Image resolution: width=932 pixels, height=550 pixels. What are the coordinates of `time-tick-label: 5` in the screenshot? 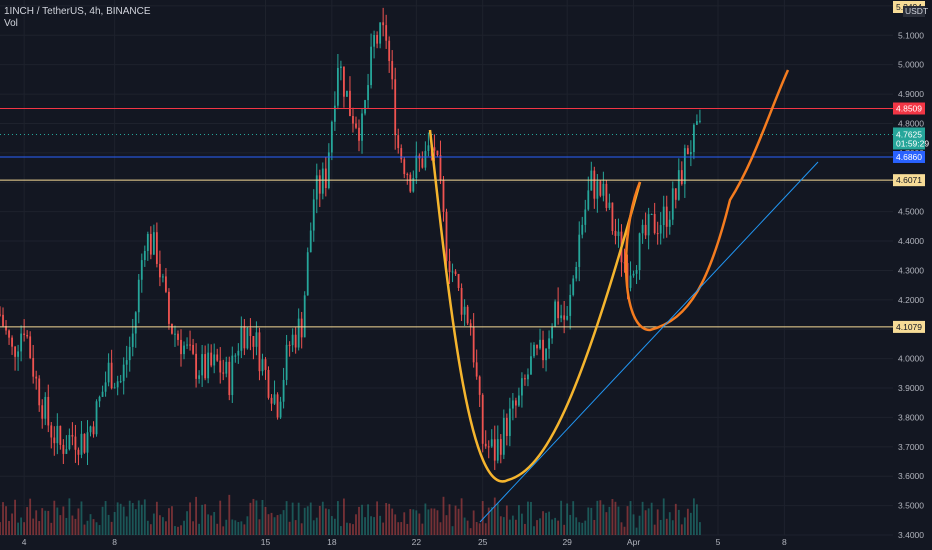 It's located at (718, 542).